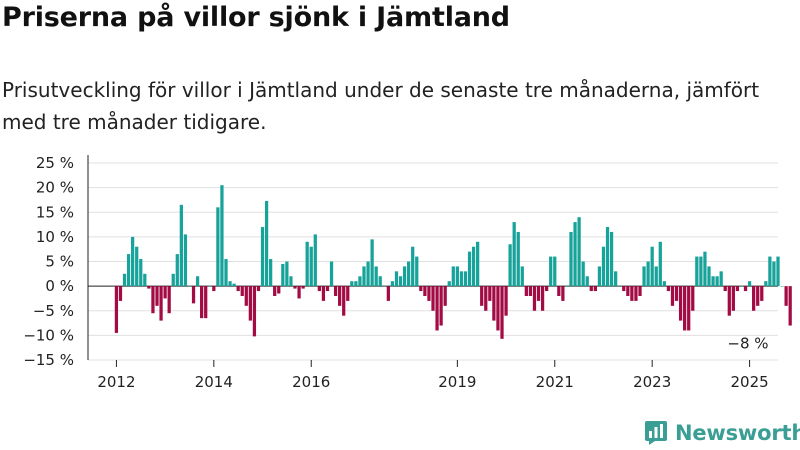 This screenshot has width=800, height=450. What do you see at coordinates (311, 382) in the screenshot?
I see `x-tick-label: 2016` at bounding box center [311, 382].